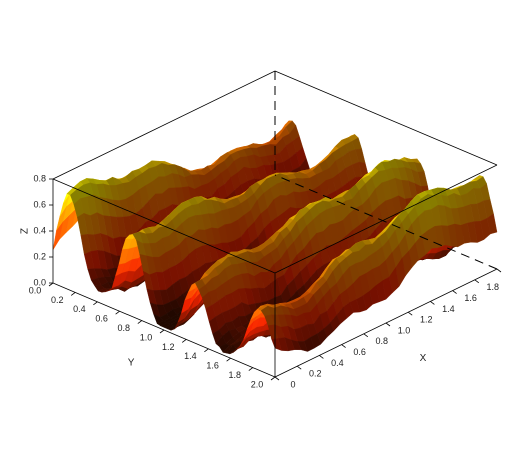 Image resolution: width=509 pixels, height=475 pixels. I want to click on z-tick-label: 0.0, so click(39, 282).